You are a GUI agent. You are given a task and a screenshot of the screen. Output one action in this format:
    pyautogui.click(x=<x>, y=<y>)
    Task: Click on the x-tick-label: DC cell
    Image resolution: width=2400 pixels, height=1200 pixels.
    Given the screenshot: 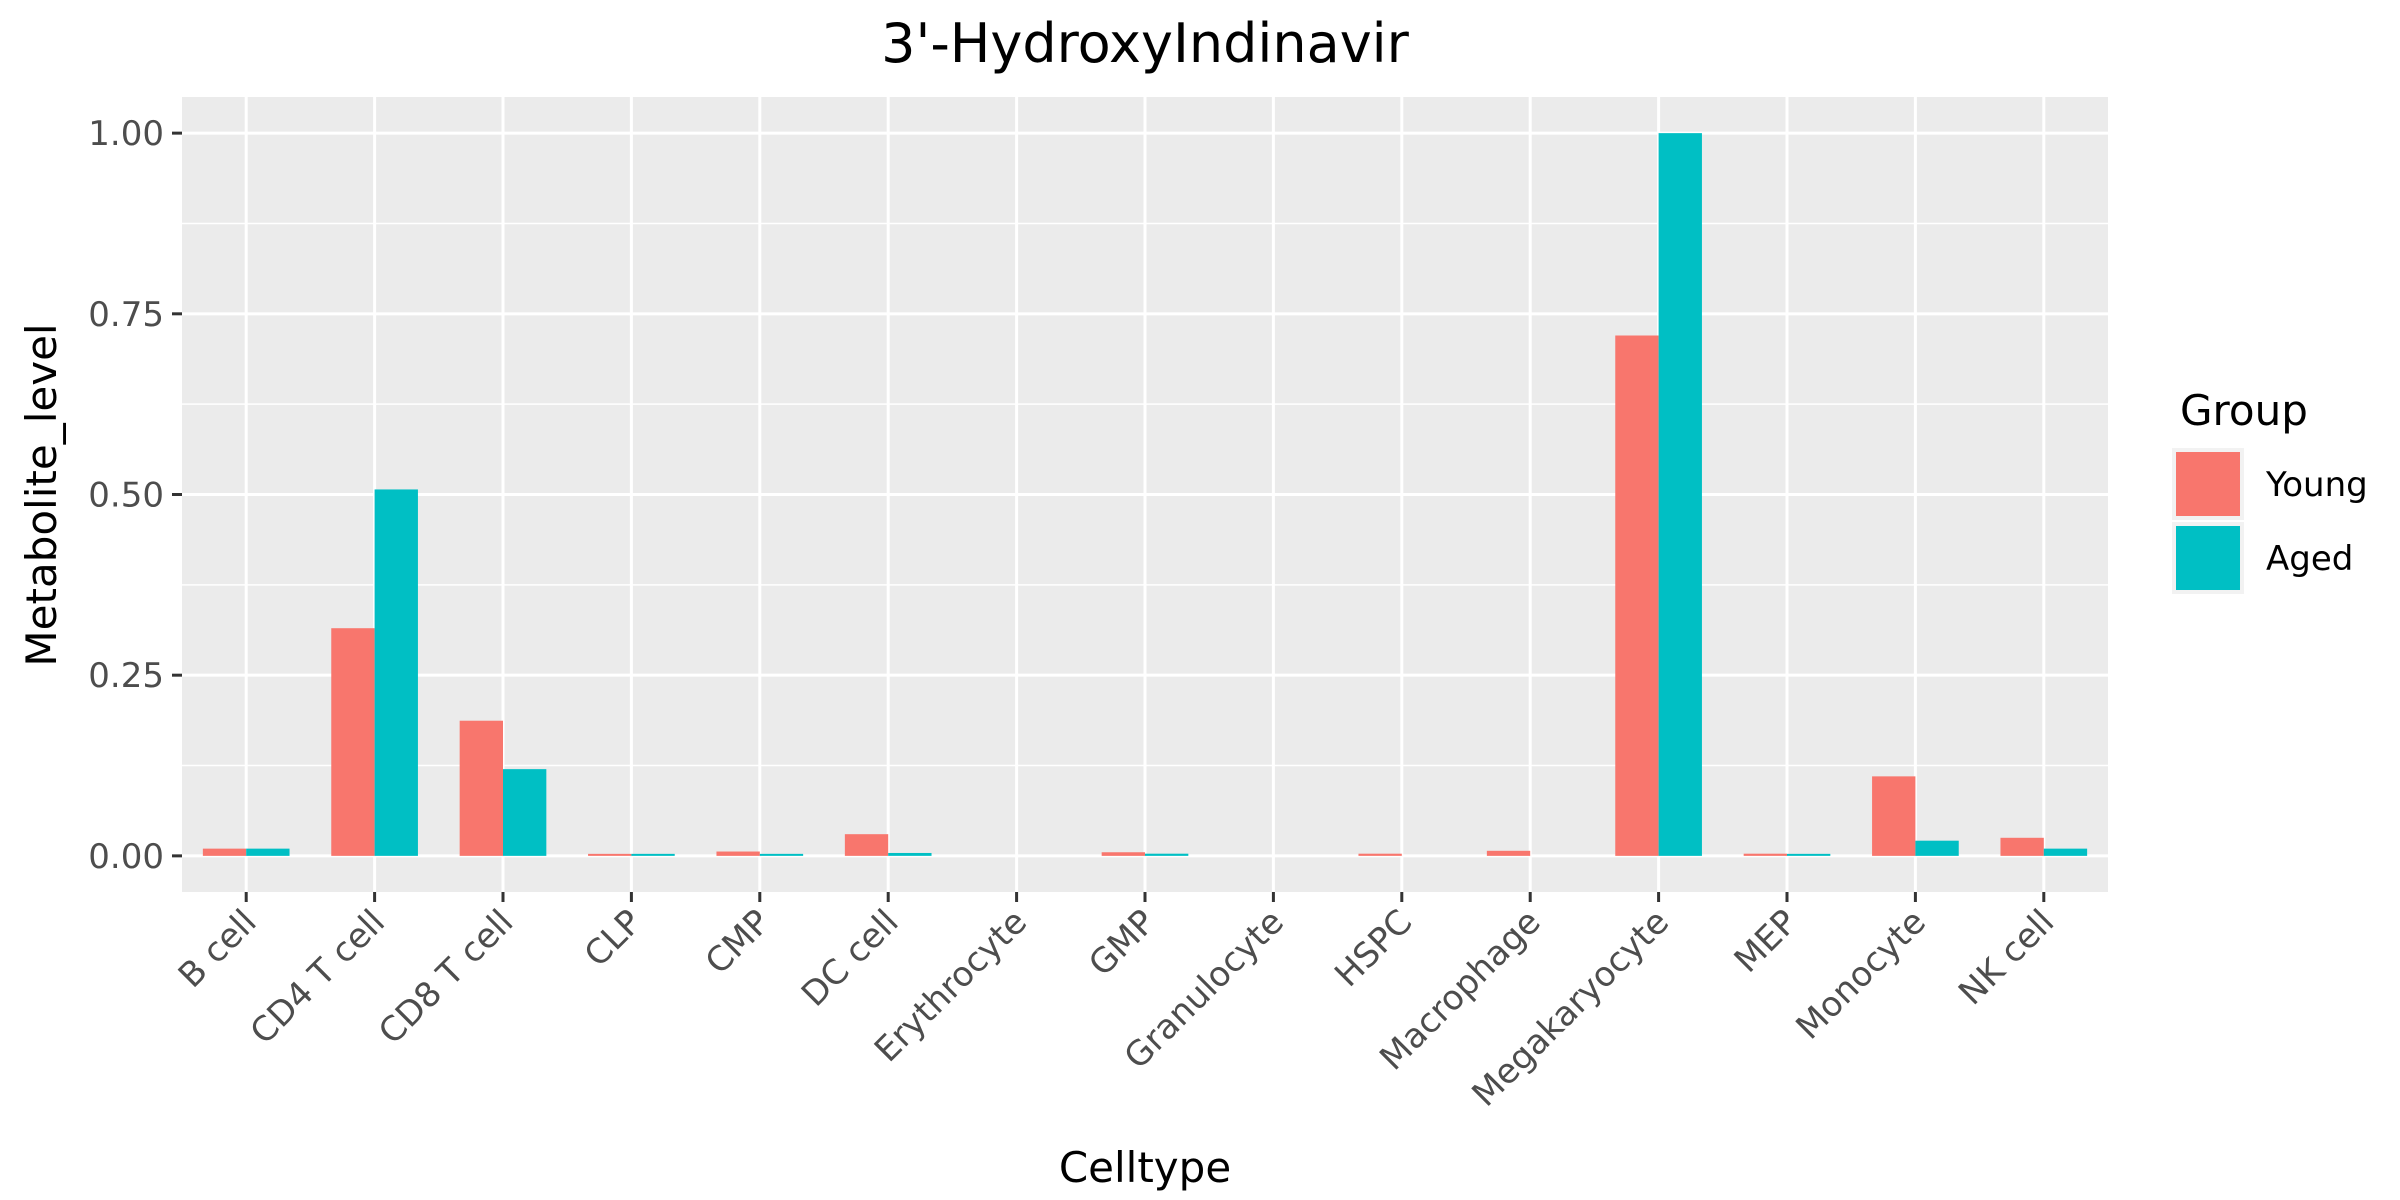 What is the action you would take?
    pyautogui.click(x=850, y=958)
    